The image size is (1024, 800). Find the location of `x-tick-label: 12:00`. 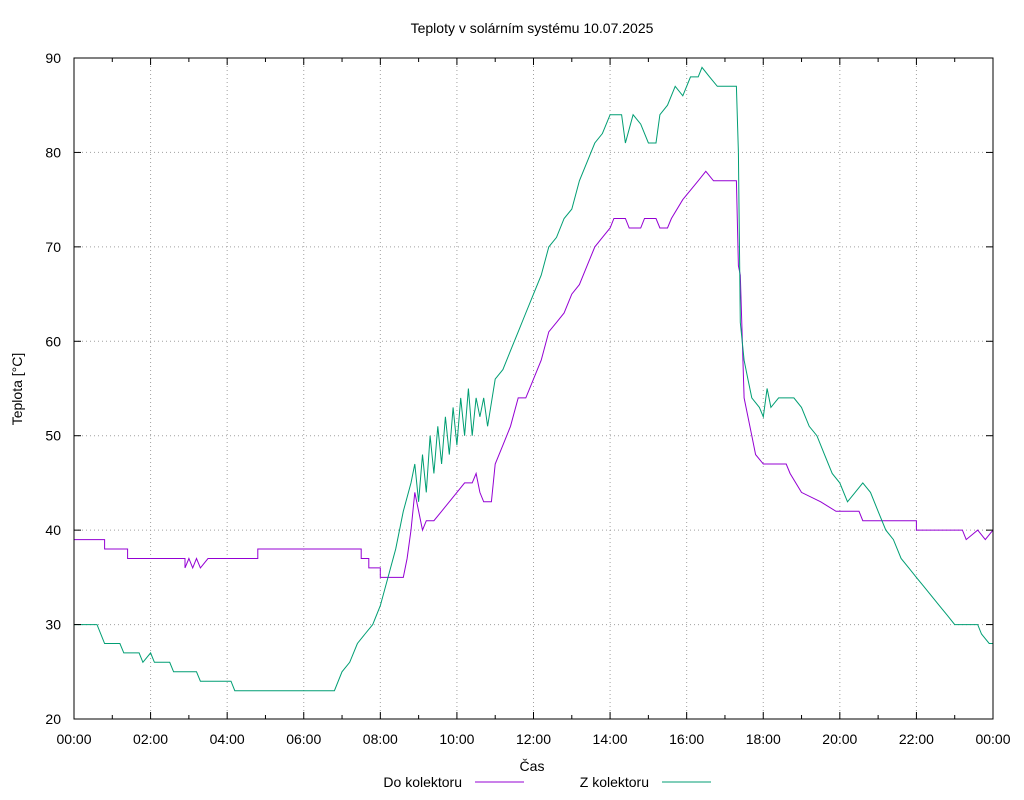

x-tick-label: 12:00 is located at coordinates (533, 739).